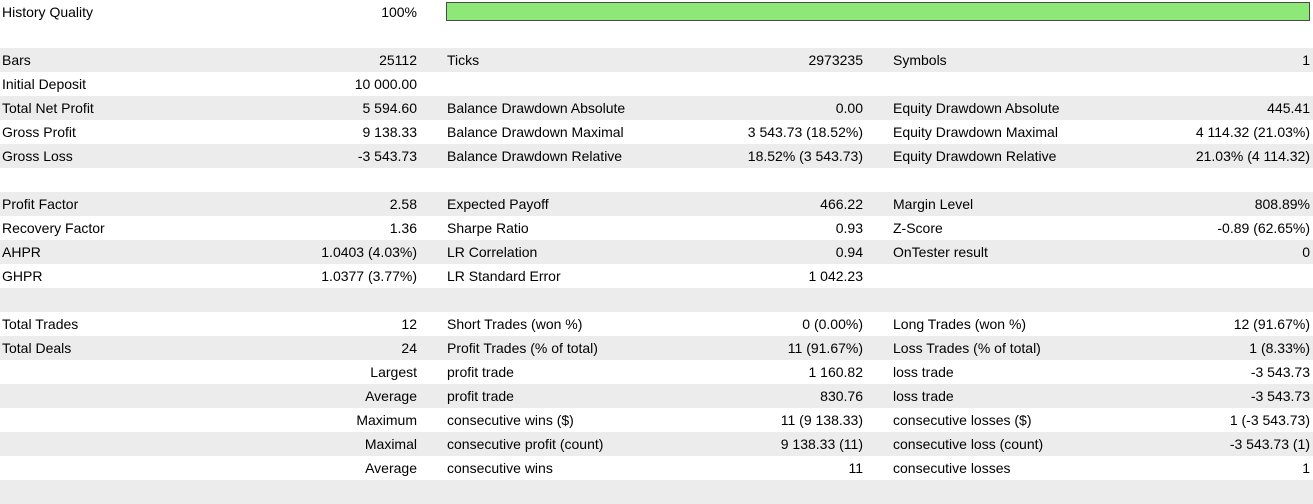 This screenshot has width=1313, height=504. What do you see at coordinates (399, 12) in the screenshot?
I see `history-quality-value: 100%` at bounding box center [399, 12].